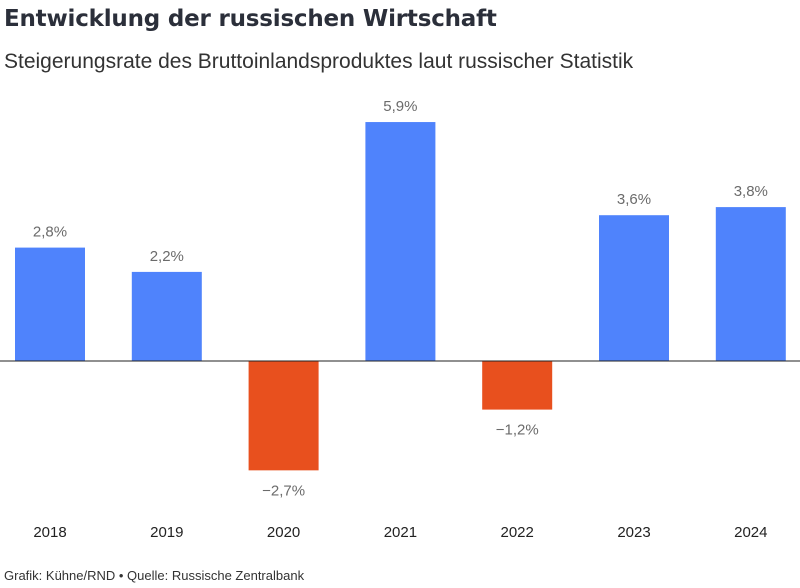 The image size is (800, 588). What do you see at coordinates (751, 191) in the screenshot?
I see `value-label-2024: 3,8%` at bounding box center [751, 191].